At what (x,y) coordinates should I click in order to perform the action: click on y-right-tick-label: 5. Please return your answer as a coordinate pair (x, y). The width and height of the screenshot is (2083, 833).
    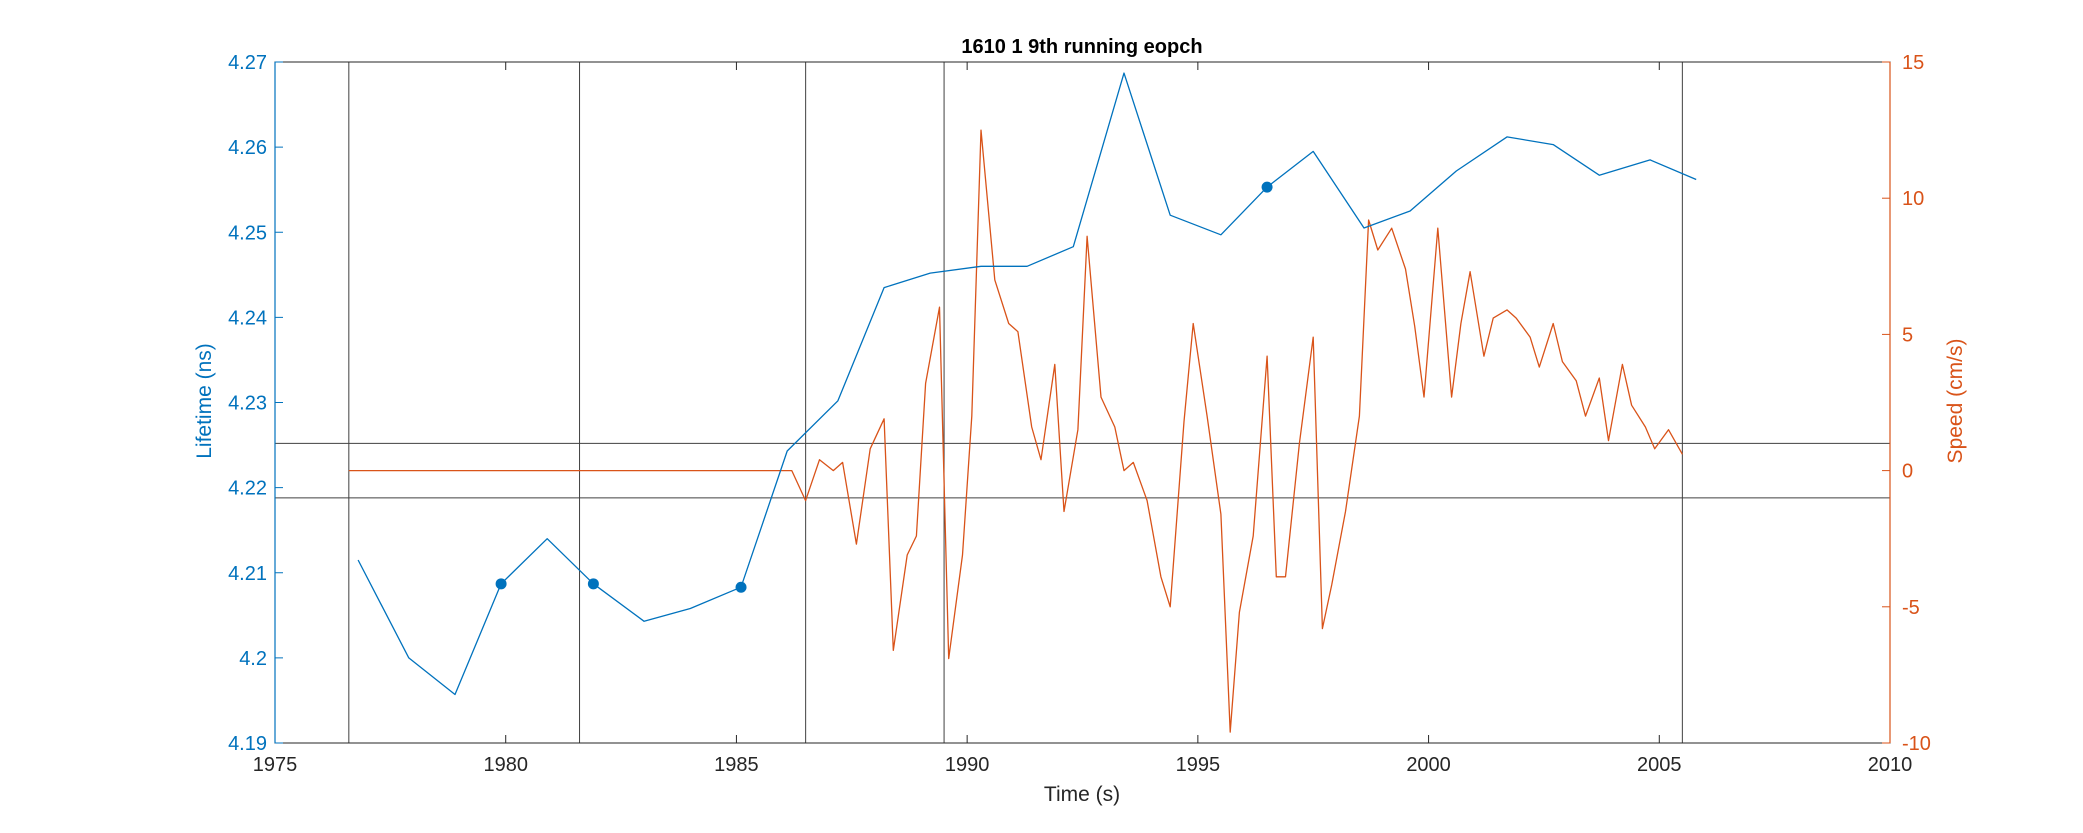
    Looking at the image, I should click on (1907, 335).